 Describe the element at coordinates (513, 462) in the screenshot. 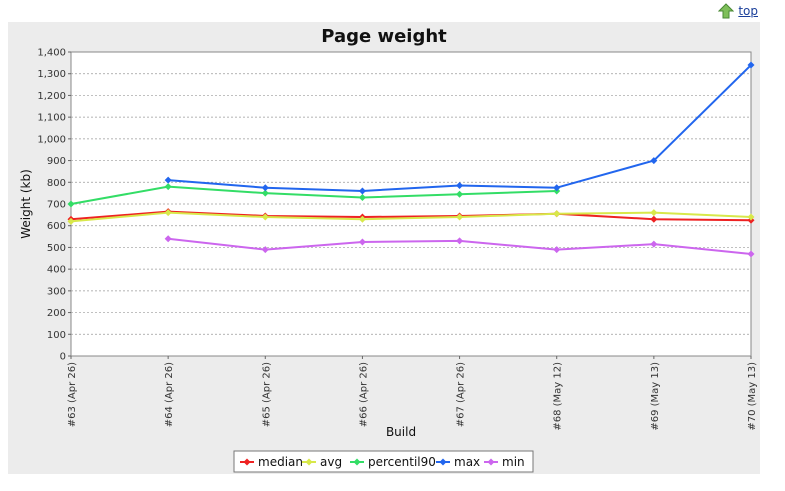

I see `legend-label-min: min` at that location.